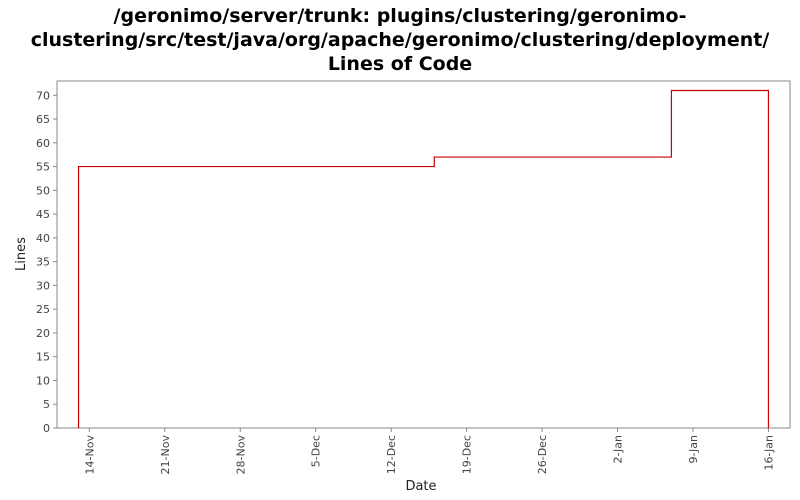 The height and width of the screenshot is (500, 800). Describe the element at coordinates (89, 455) in the screenshot. I see `x-tick-label: 14-Nov` at that location.